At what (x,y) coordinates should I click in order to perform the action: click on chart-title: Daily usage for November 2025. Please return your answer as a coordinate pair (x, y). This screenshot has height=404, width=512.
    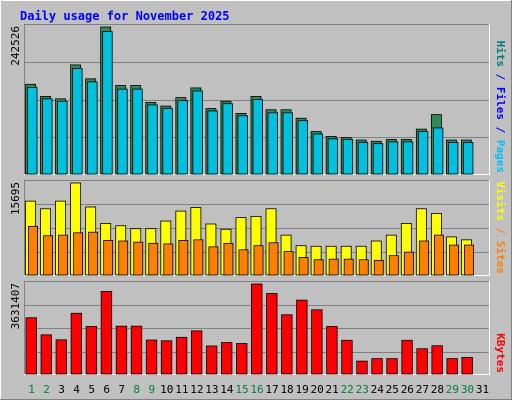
    Looking at the image, I should click on (125, 16).